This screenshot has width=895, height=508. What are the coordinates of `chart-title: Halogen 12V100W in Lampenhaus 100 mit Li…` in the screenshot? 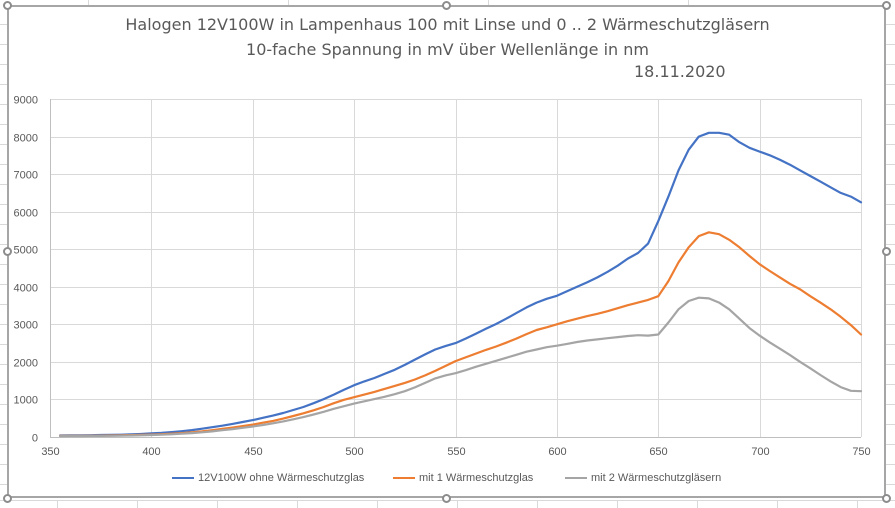 It's located at (447, 24).